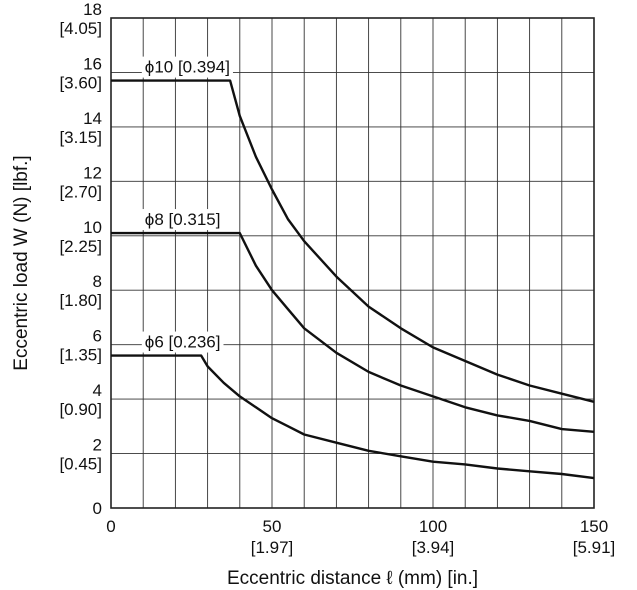 Image resolution: width=637 pixels, height=590 pixels. I want to click on y-tick-label: 4, so click(97, 390).